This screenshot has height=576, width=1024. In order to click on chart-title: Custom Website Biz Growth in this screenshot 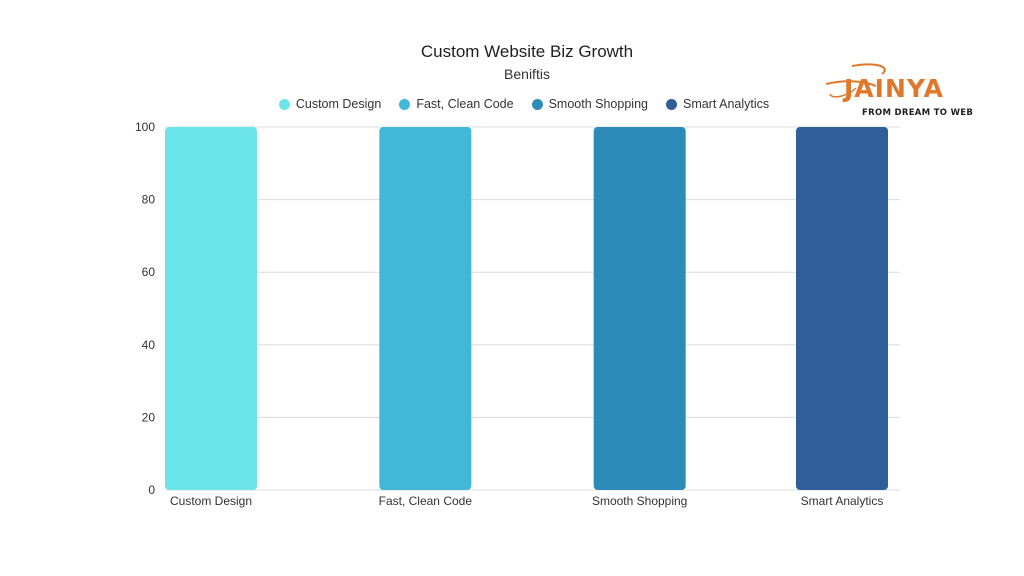, I will do `click(527, 51)`.